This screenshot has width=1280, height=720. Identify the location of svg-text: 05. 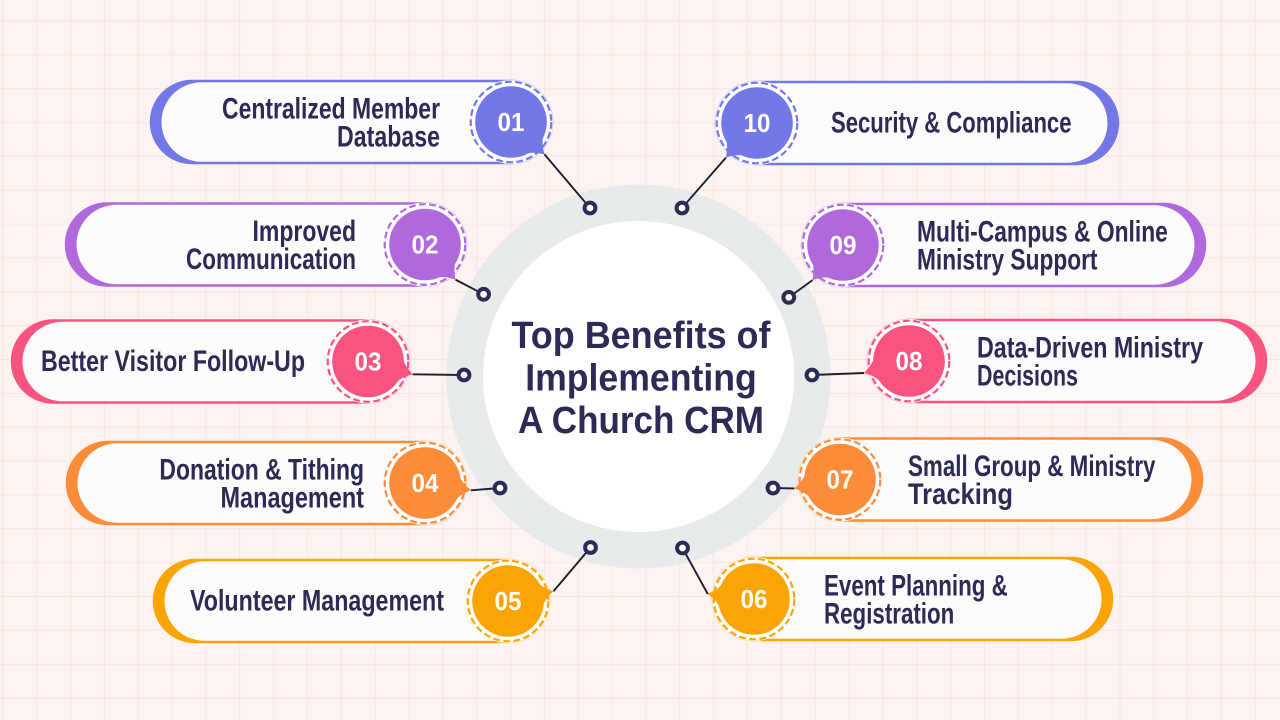
(508, 602).